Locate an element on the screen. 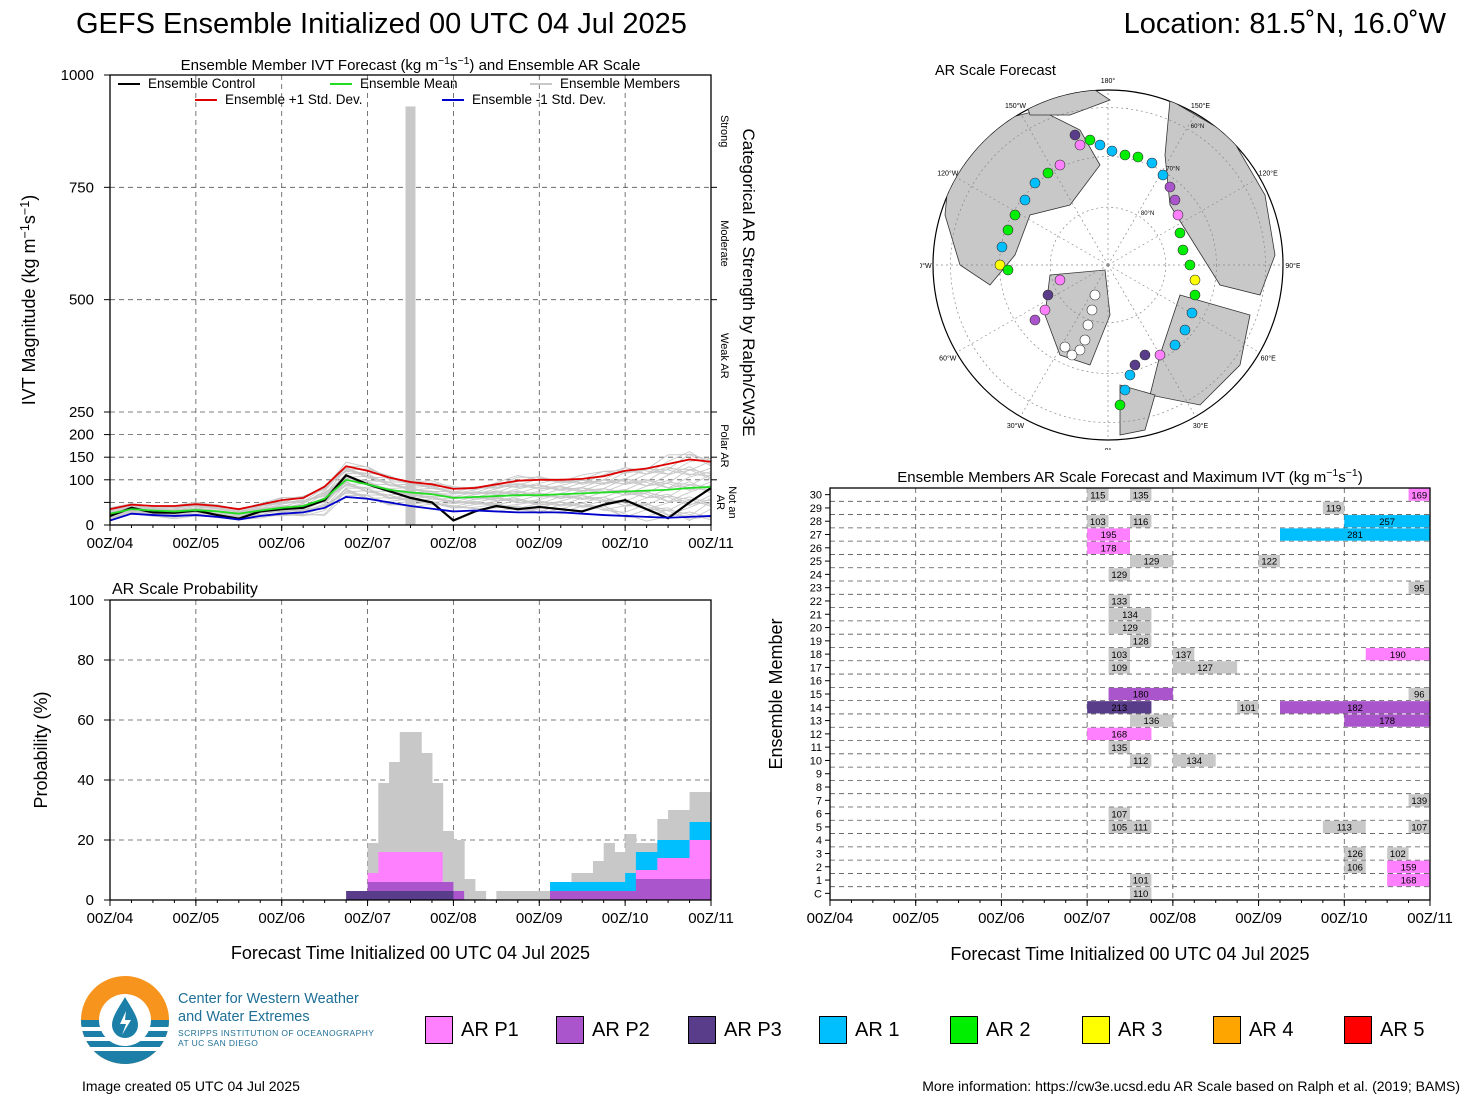  member-label: 7 is located at coordinates (819, 801).